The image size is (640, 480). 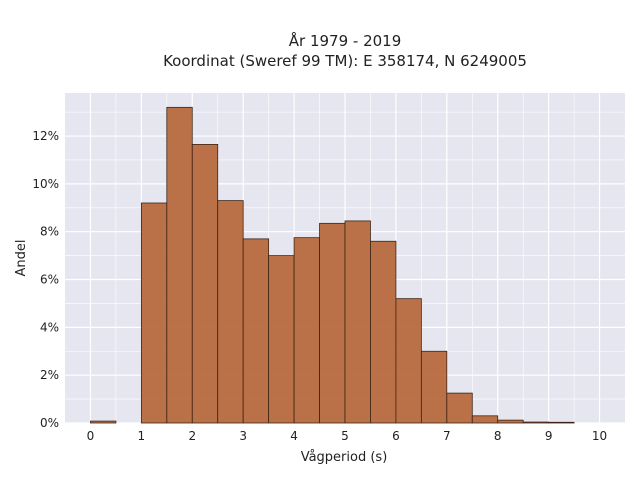 I want to click on x-tick-label: 7, so click(x=447, y=436).